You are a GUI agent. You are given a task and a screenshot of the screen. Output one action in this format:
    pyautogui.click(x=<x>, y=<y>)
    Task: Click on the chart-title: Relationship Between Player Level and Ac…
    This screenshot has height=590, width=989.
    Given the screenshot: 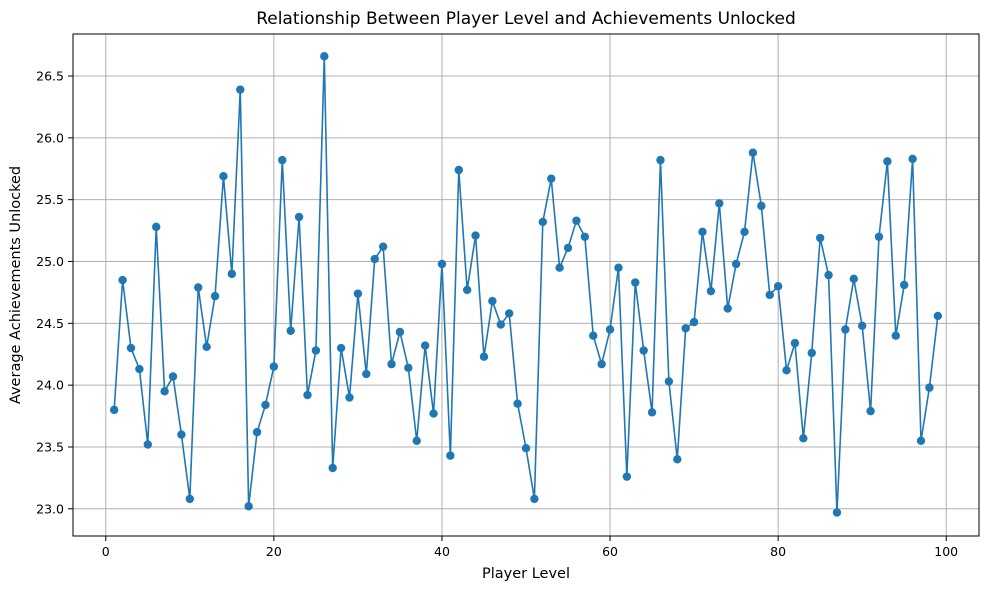 What is the action you would take?
    pyautogui.click(x=526, y=19)
    